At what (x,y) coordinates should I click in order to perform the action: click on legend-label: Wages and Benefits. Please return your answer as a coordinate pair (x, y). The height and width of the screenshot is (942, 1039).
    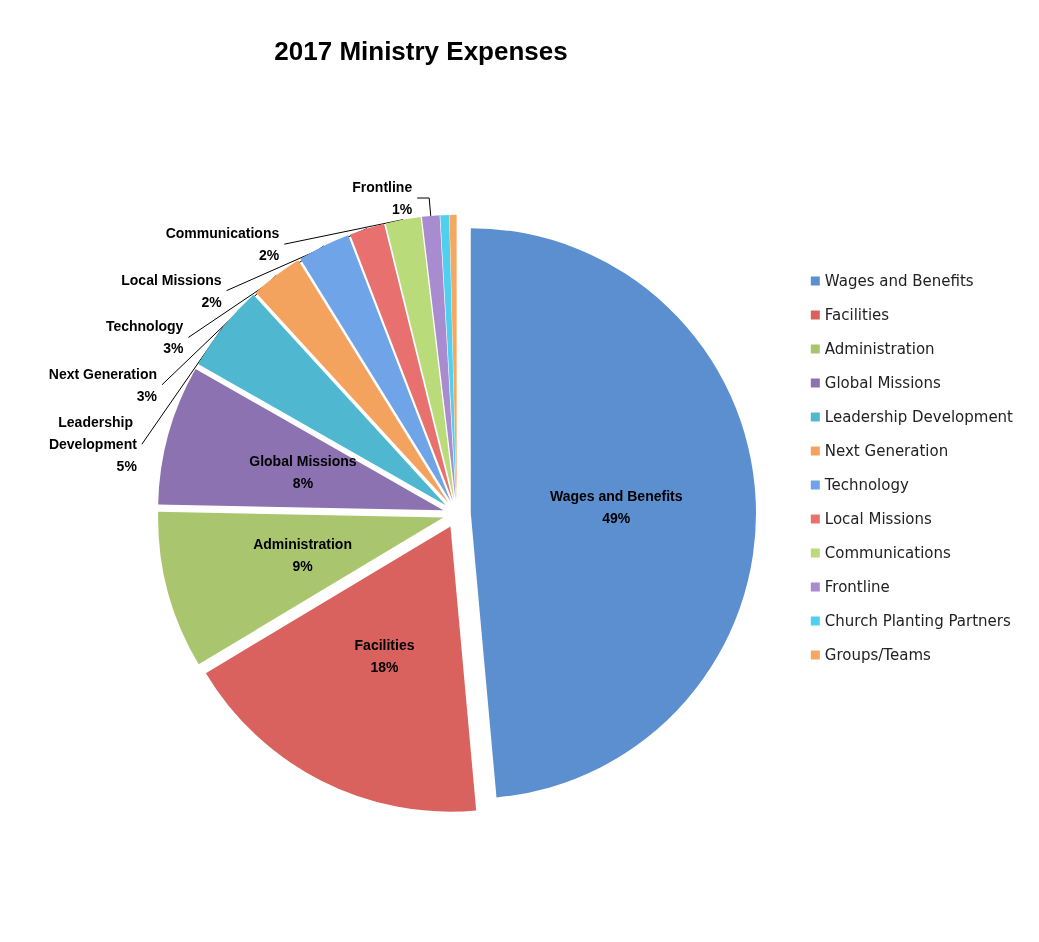
    Looking at the image, I should click on (899, 281).